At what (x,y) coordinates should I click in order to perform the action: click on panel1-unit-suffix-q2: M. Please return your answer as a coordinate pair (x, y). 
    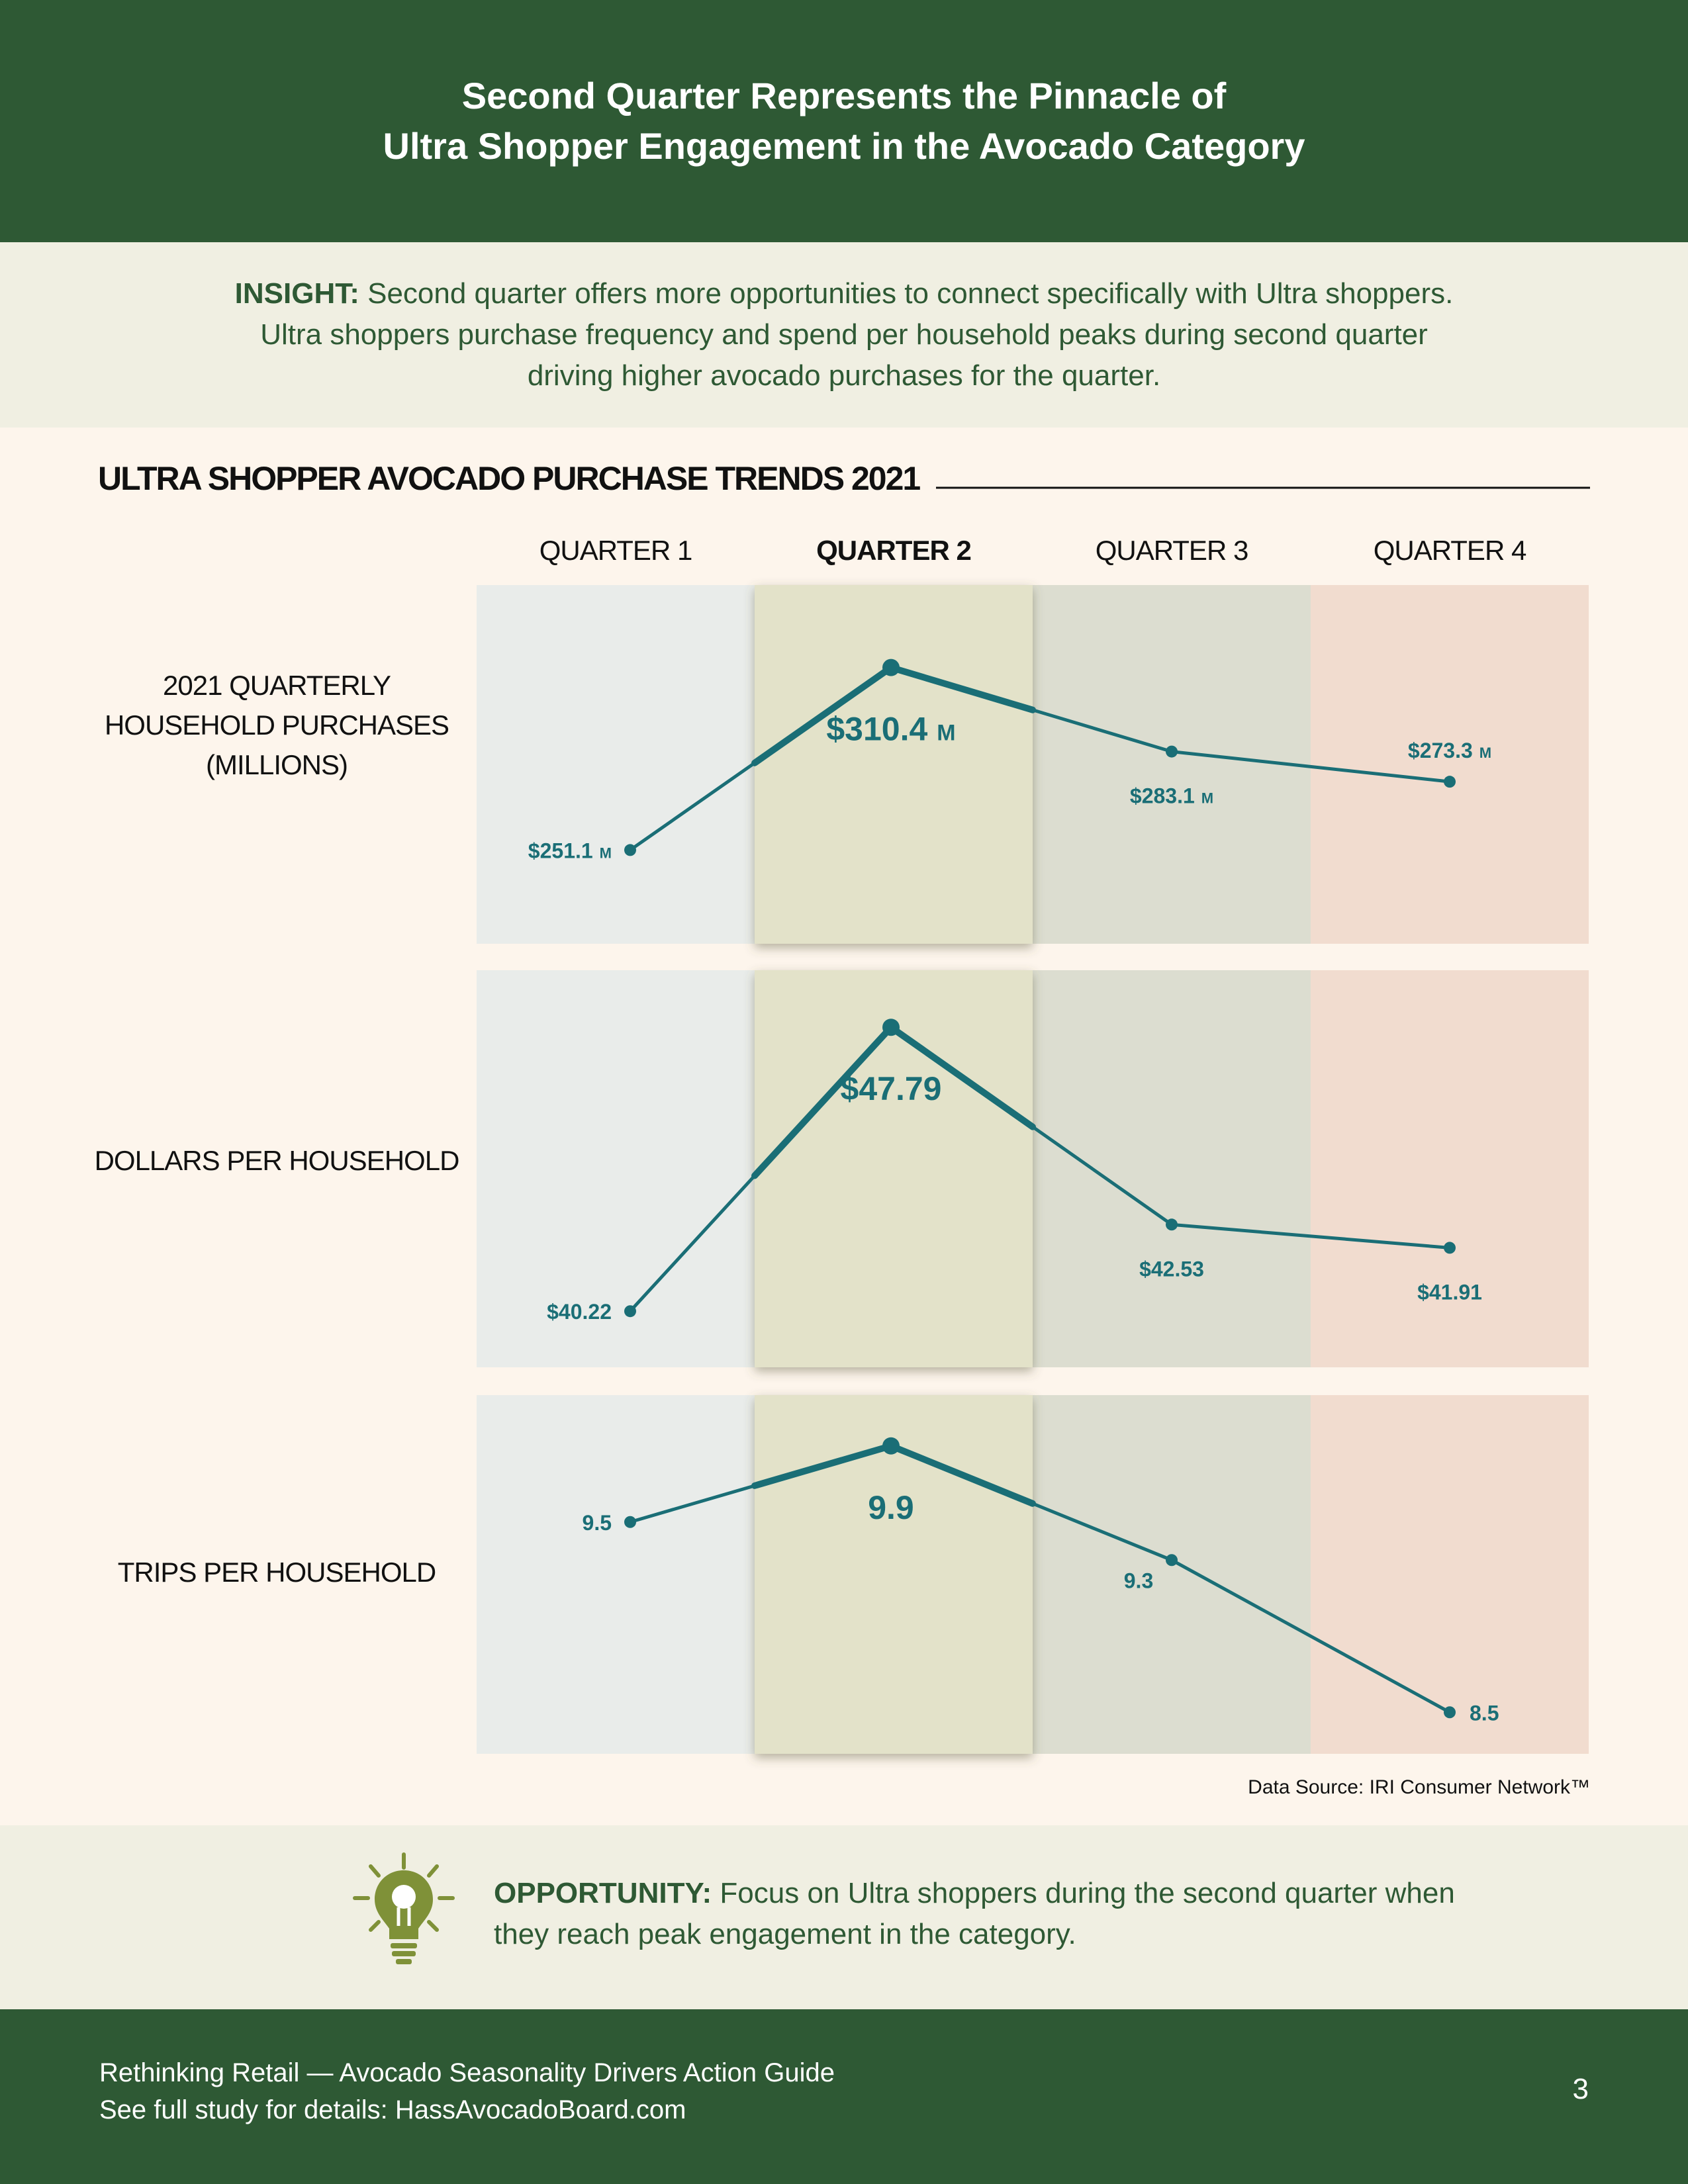
    Looking at the image, I should click on (946, 734).